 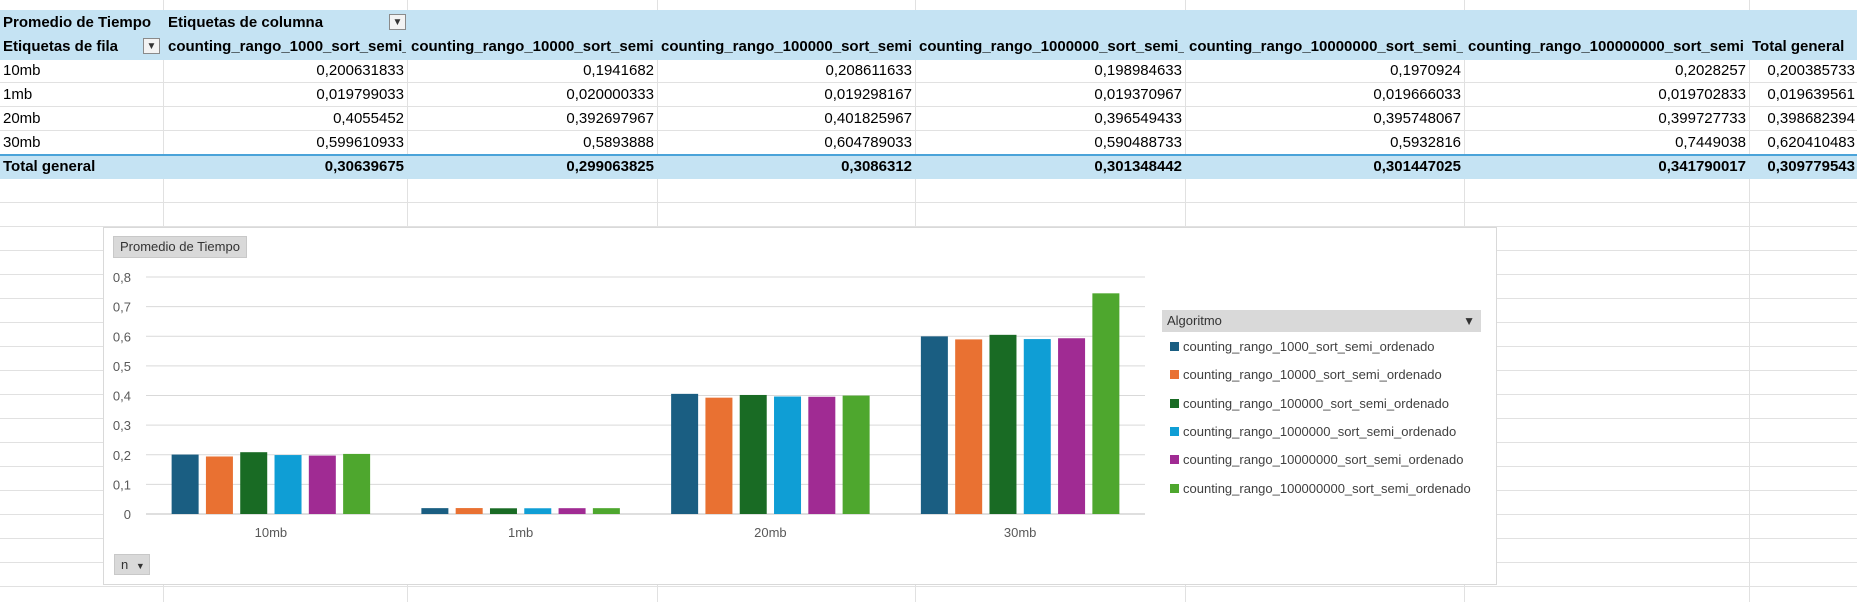 What do you see at coordinates (1425, 142) in the screenshot?
I see `pivot-value-cell: 0,5932816` at bounding box center [1425, 142].